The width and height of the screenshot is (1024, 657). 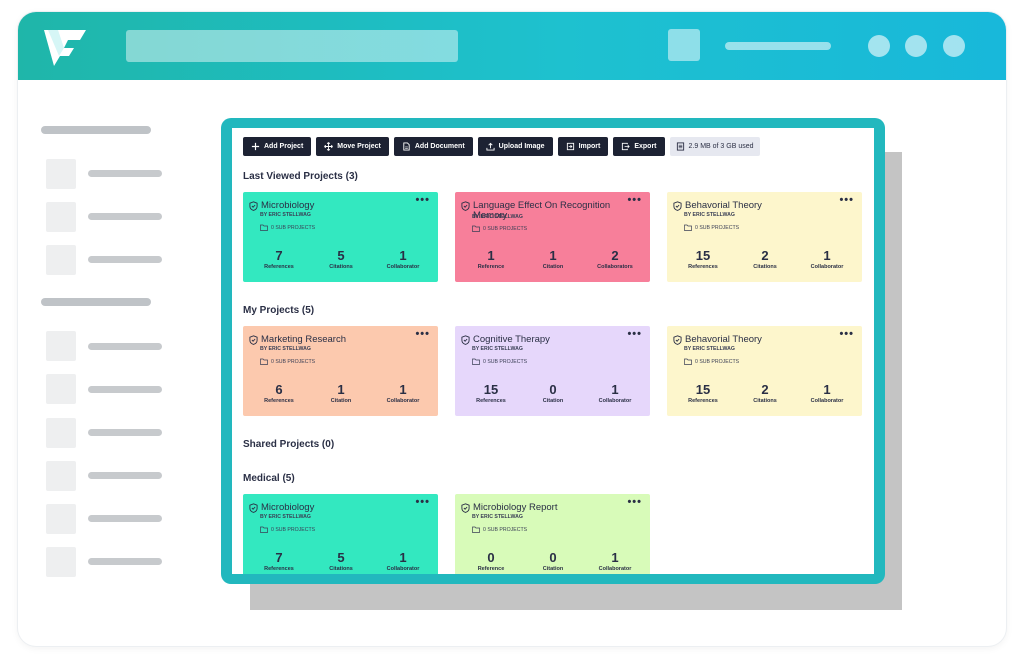 I want to click on collaborators-stat: 2 Collaborators, so click(x=615, y=259).